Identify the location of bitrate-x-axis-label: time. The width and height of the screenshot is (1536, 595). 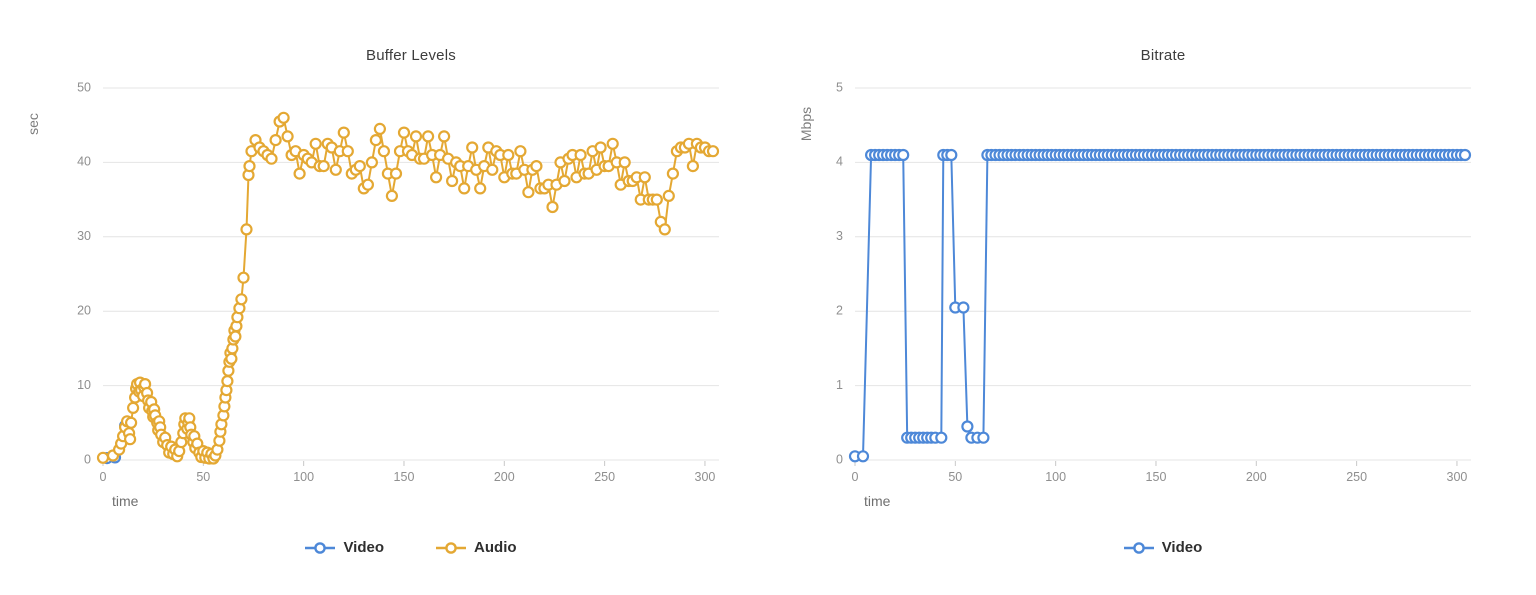
(877, 501).